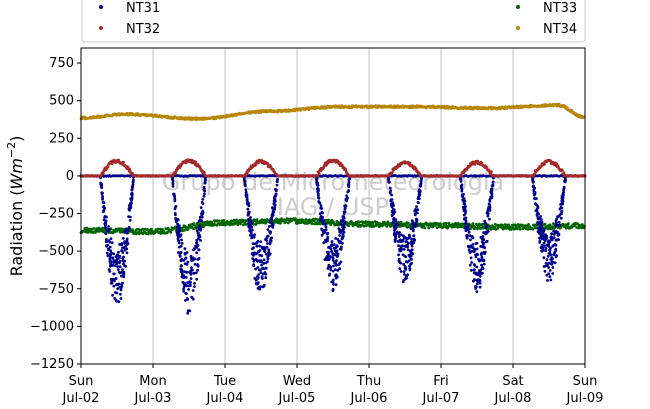 This screenshot has width=650, height=409. What do you see at coordinates (333, 182) in the screenshot?
I see `watermark-line-1: Grupo de Micrometeorologia` at bounding box center [333, 182].